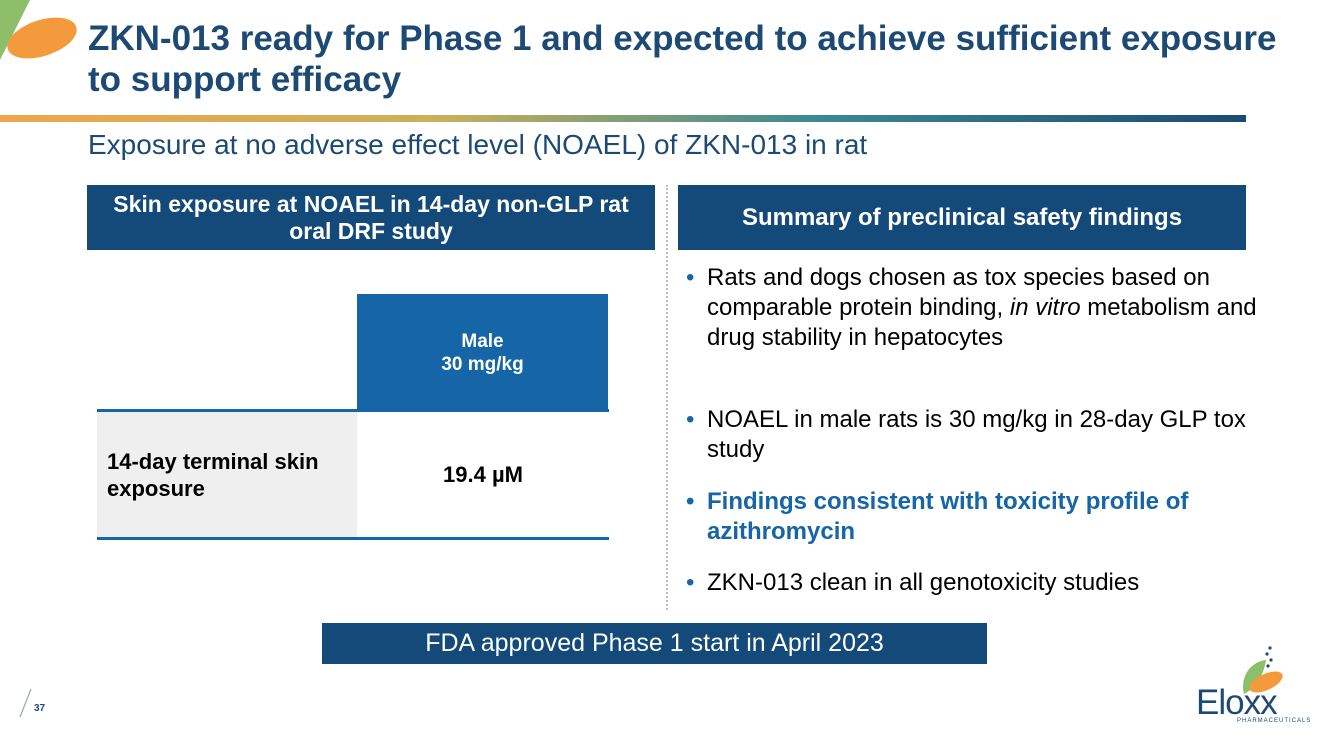  I want to click on table-column-header-sex: Male, so click(482, 341).